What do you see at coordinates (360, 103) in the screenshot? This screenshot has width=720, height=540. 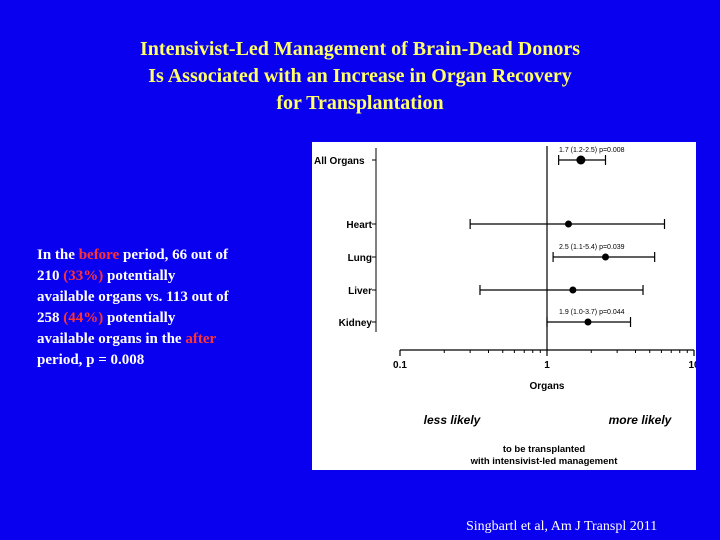 I see `title-line-3: for Transplantation` at bounding box center [360, 103].